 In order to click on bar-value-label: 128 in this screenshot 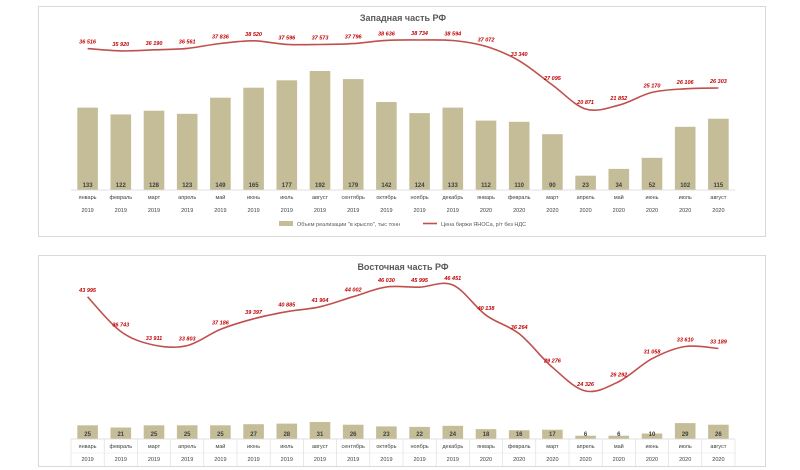, I will do `click(154, 186)`.